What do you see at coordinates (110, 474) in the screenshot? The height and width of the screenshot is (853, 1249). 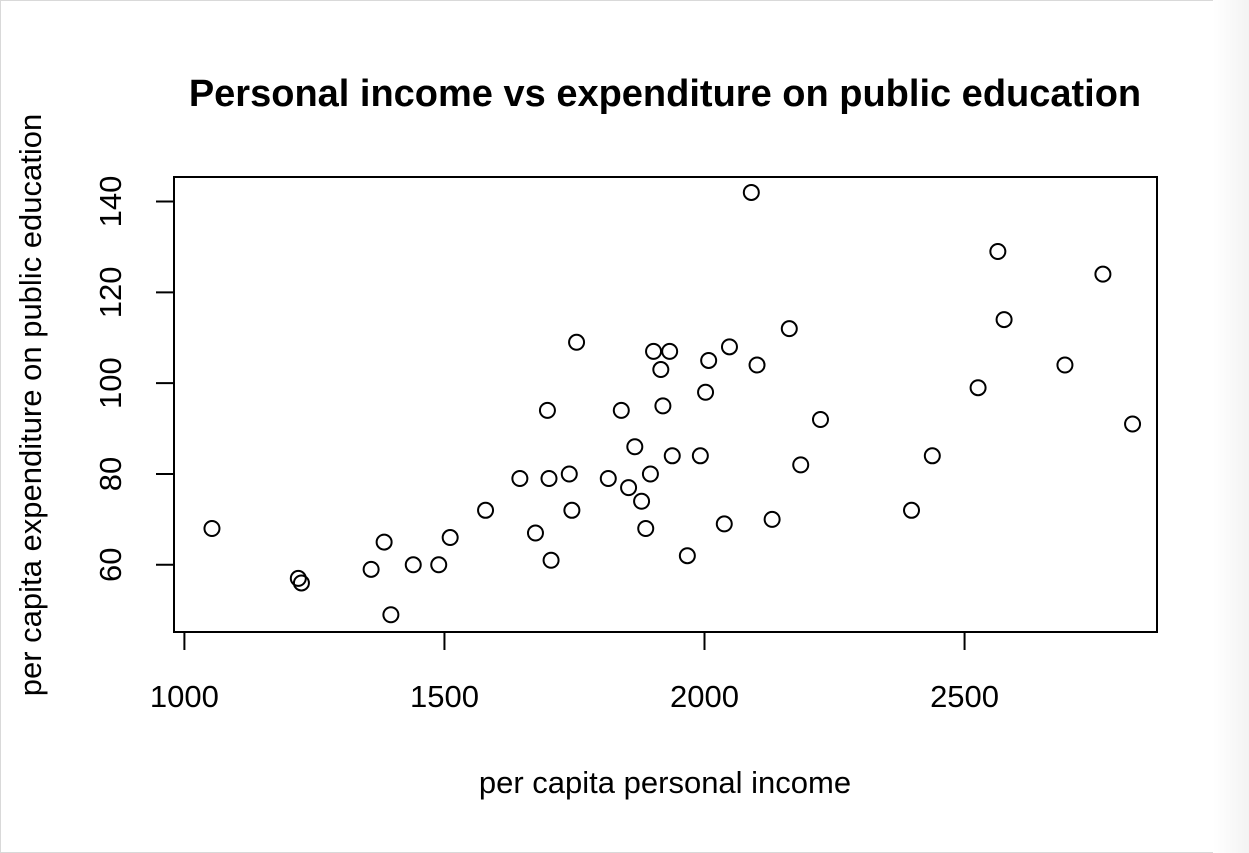 I see `y-tick-label: 80` at bounding box center [110, 474].